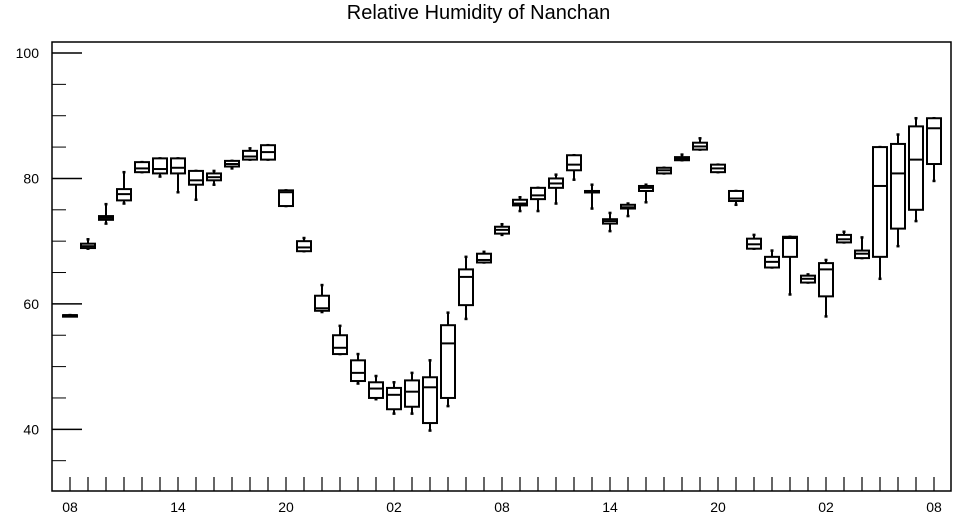 The image size is (957, 520). I want to click on chart-title: Relative Humidity of Nanchan, so click(478, 13).